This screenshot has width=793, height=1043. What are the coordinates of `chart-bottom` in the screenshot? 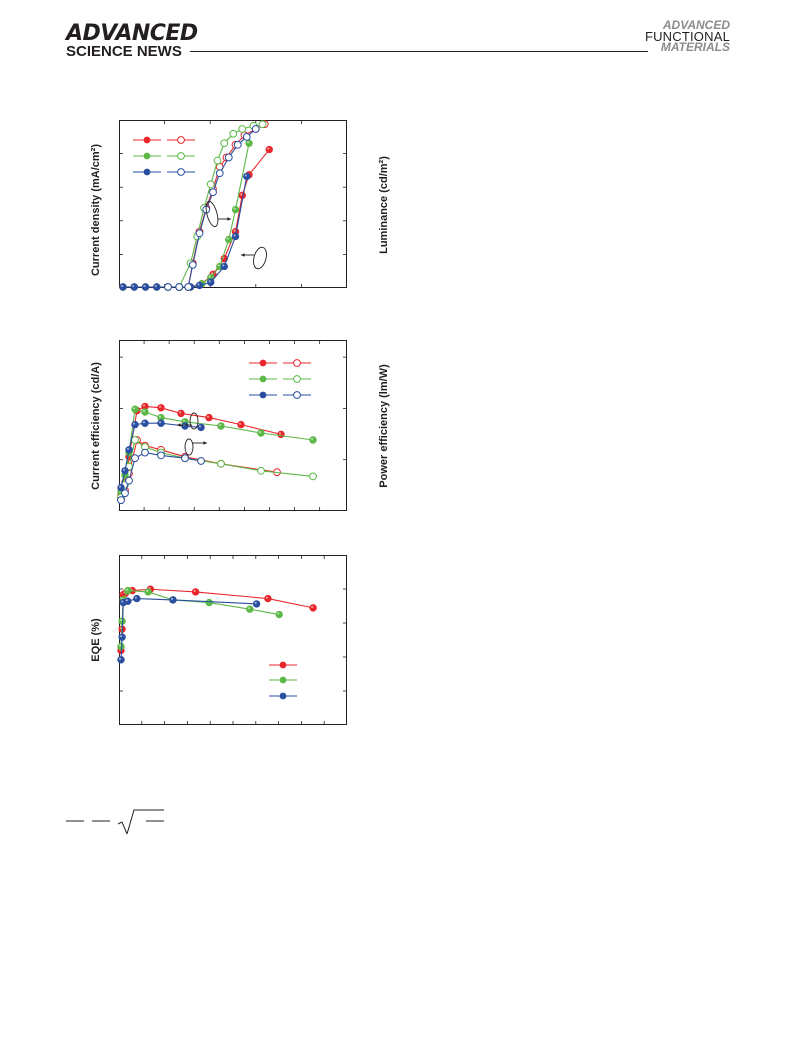 It's located at (232, 640).